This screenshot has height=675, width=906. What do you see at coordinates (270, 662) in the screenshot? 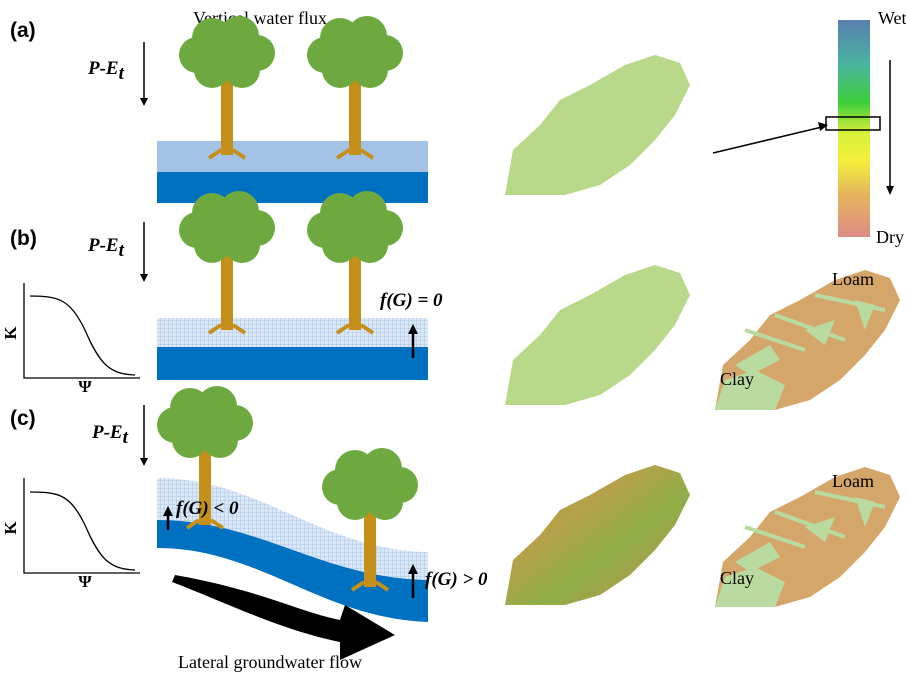
I see `caption: Lateral groundwater flow` at bounding box center [270, 662].